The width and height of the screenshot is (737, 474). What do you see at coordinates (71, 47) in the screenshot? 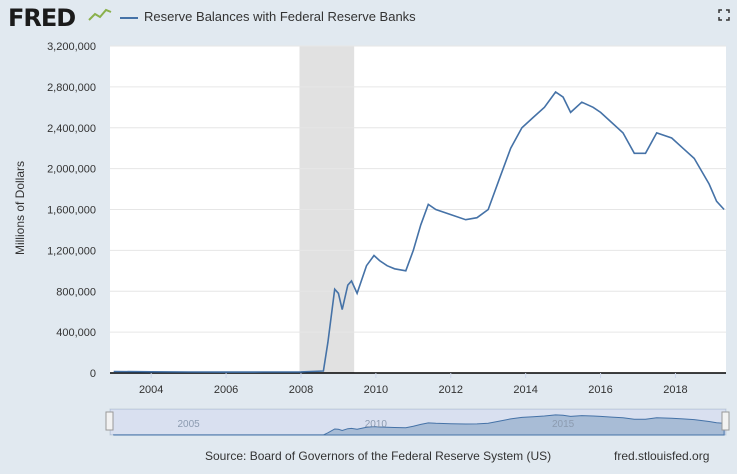
I see `y-tick-label: 3,200,000` at bounding box center [71, 47].